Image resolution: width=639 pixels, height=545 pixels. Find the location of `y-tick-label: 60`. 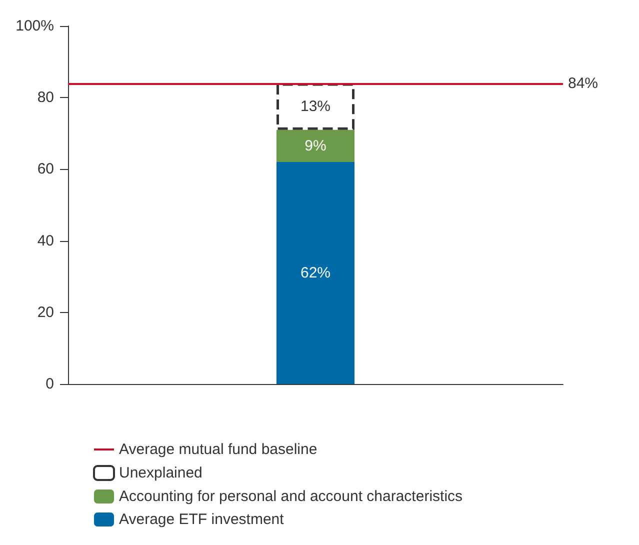

y-tick-label: 60 is located at coordinates (45, 169).